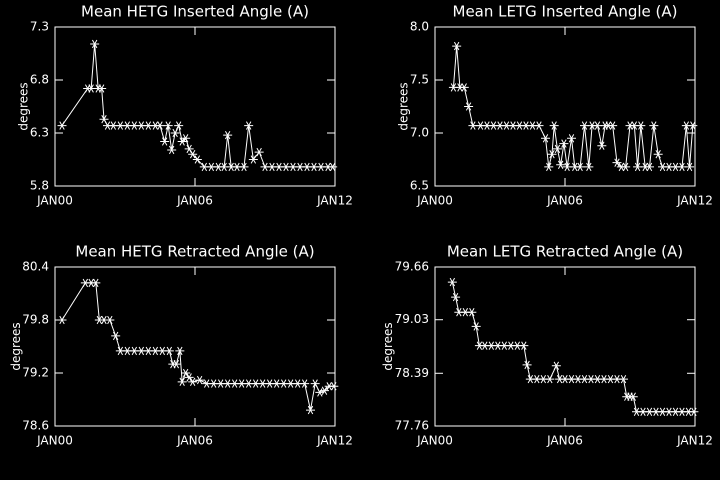  Describe the element at coordinates (35, 267) in the screenshot. I see `y-tick-label: 80.4` at that location.